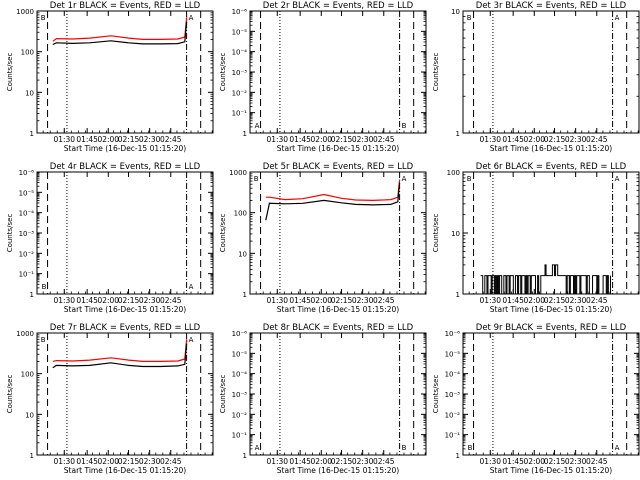  I want to click on panel-title: Det 2r BLACK = Events, RED = LLD, so click(338, 6).